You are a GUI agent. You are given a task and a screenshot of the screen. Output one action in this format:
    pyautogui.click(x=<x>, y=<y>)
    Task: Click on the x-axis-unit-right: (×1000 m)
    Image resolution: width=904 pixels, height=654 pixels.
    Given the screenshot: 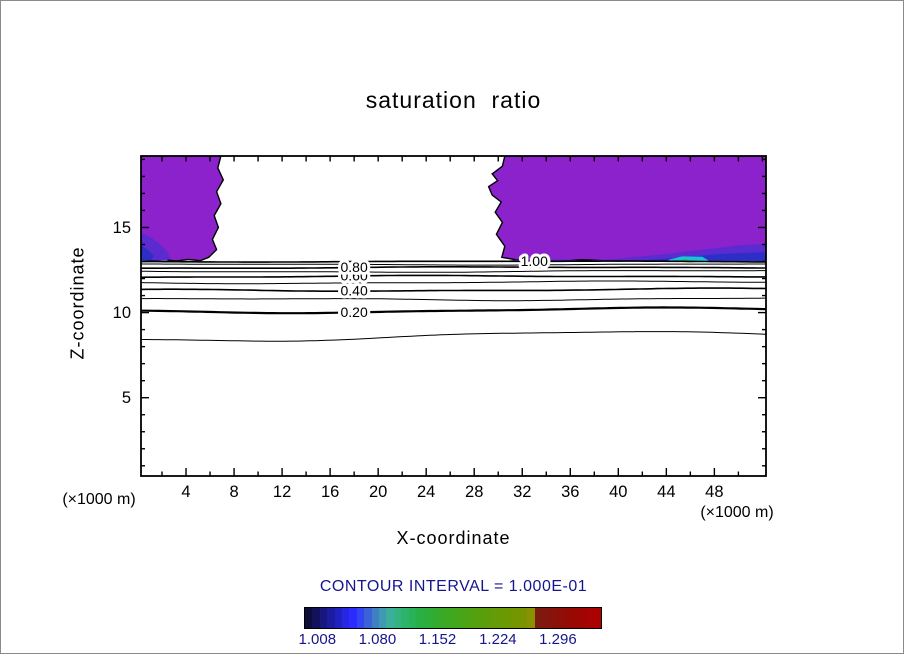 What is the action you would take?
    pyautogui.click(x=737, y=512)
    